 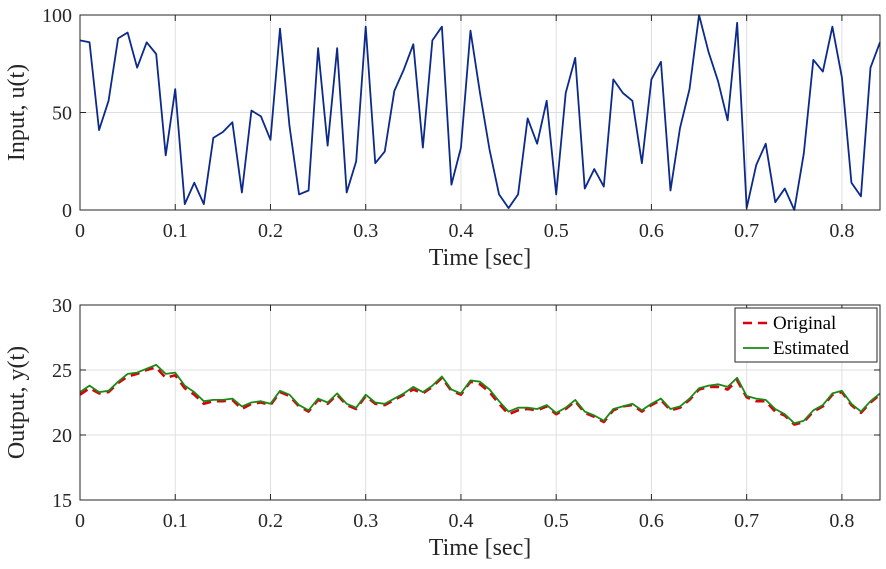 What do you see at coordinates (365, 231) in the screenshot?
I see `input-x-tick-label: 0.3` at bounding box center [365, 231].